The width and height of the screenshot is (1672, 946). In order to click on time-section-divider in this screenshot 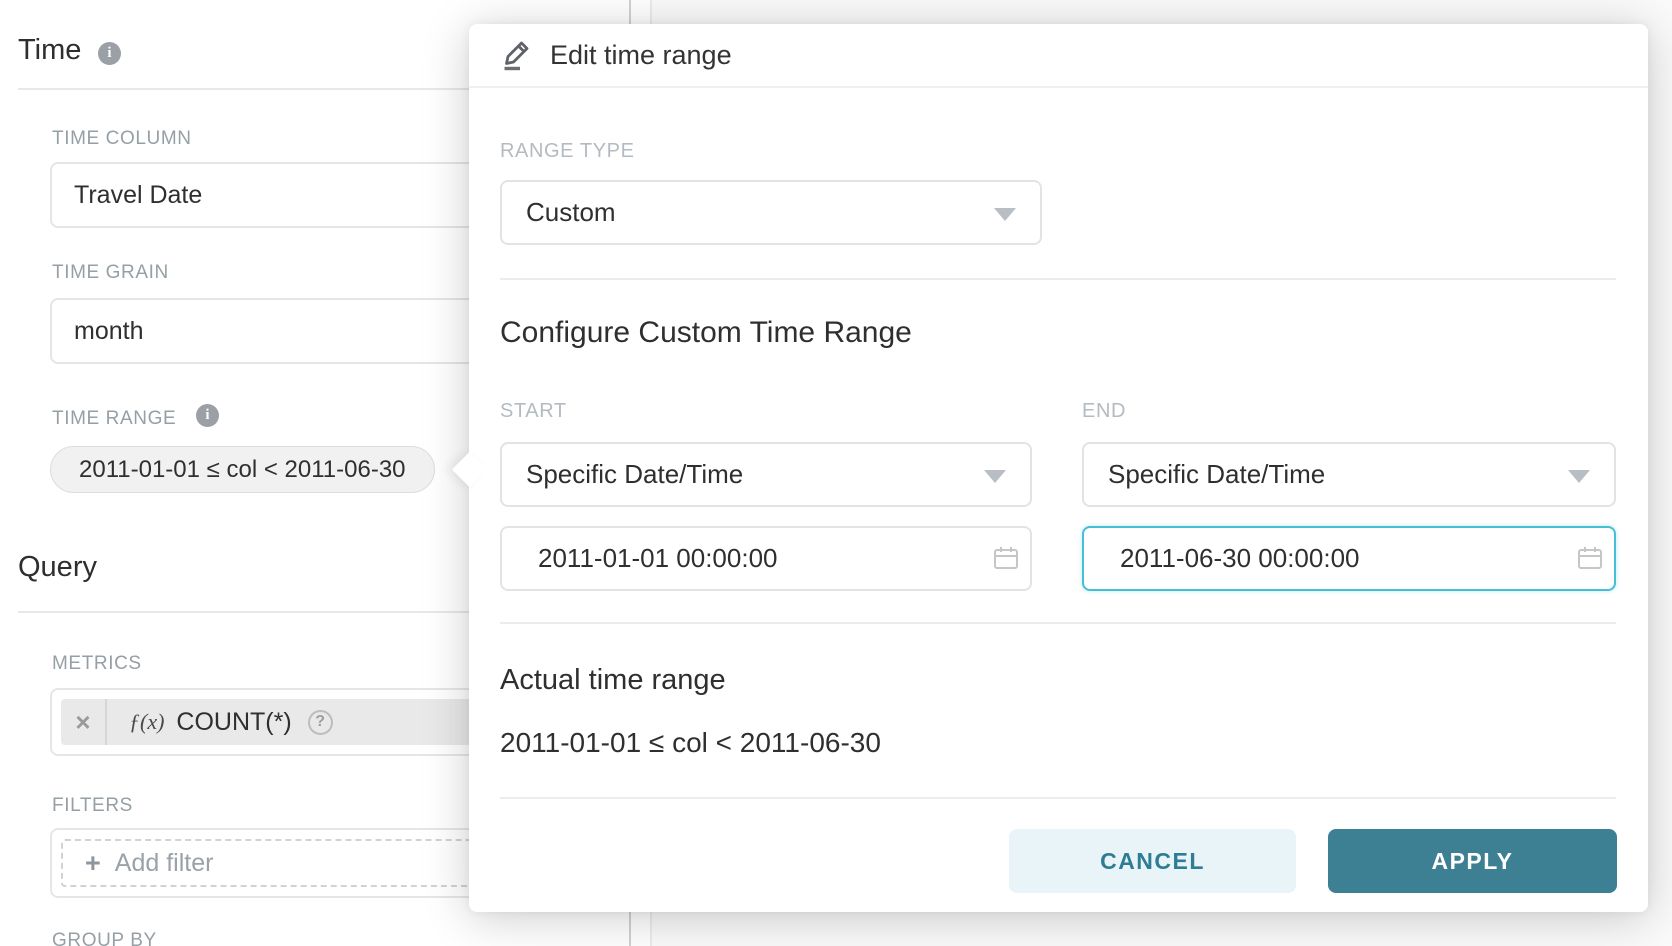, I will do `click(315, 89)`.